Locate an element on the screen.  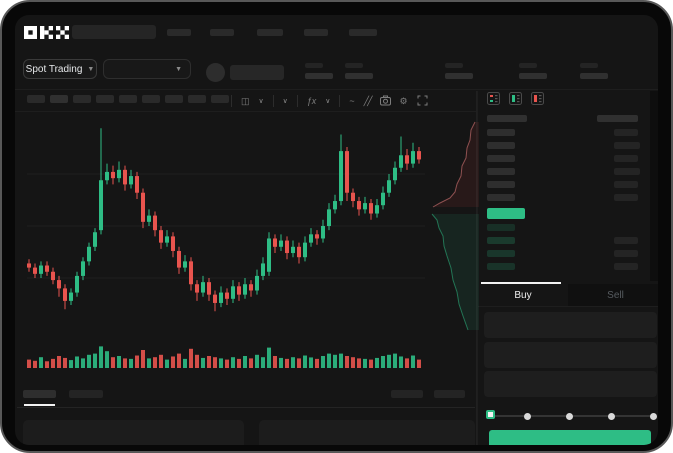
settings-icon: ⚙ is located at coordinates (403, 100).